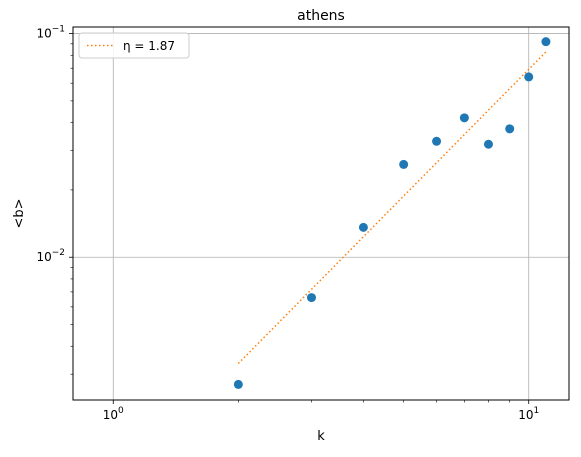 The image size is (581, 457). I want to click on y-axis-label: <b>, so click(19, 213).